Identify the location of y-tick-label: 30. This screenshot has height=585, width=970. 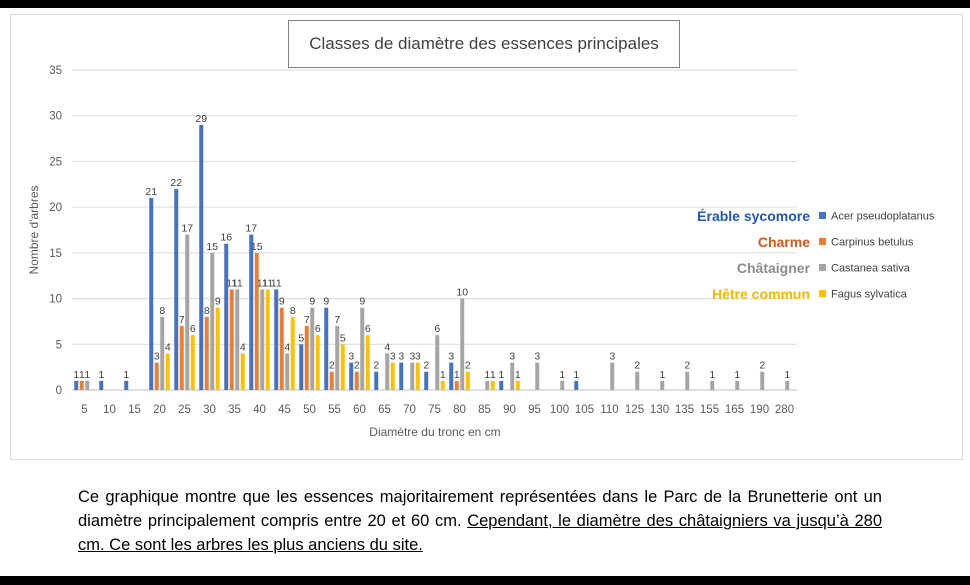
(55, 117).